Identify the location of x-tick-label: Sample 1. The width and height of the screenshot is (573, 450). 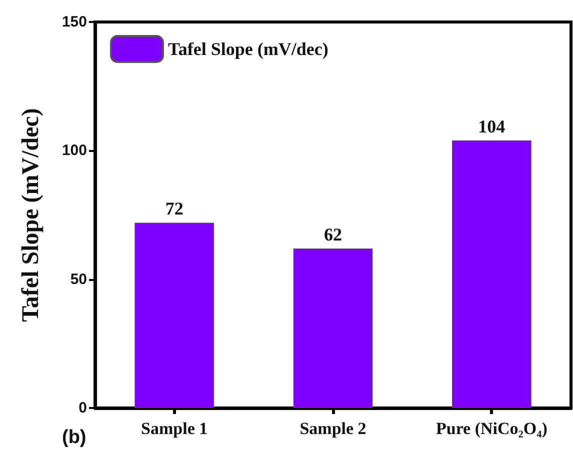
(174, 428).